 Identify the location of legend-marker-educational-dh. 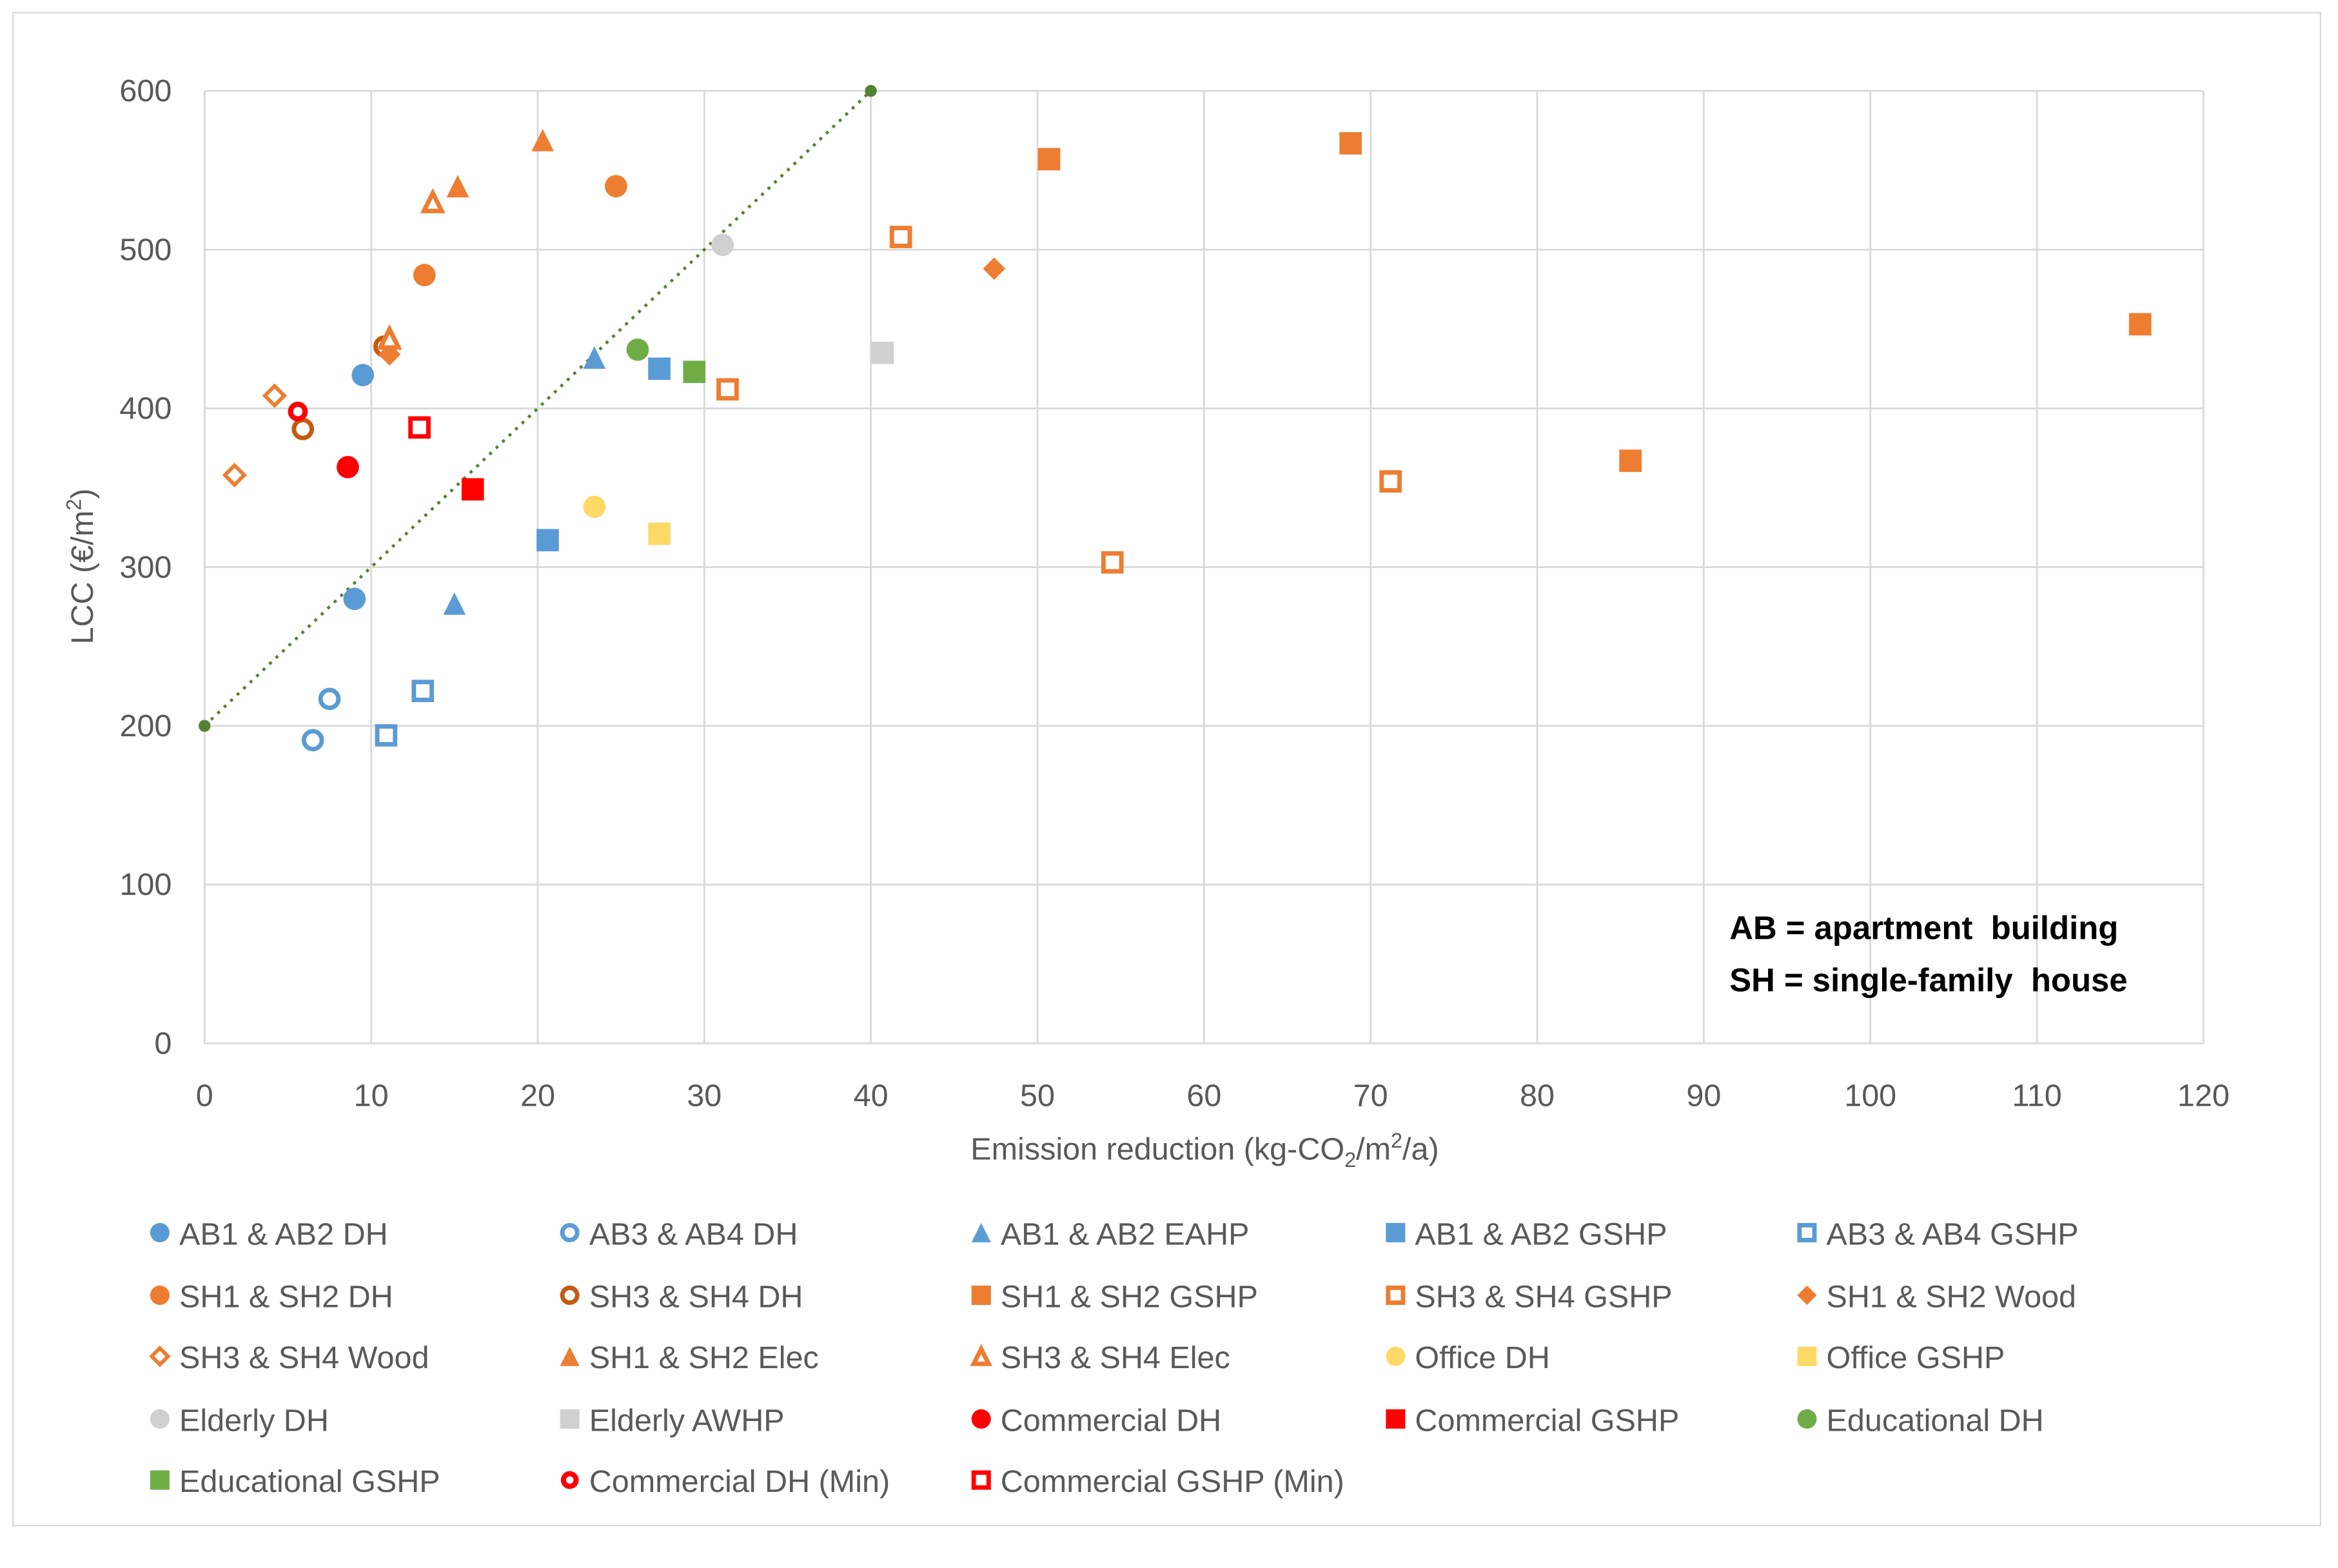
(1807, 1419).